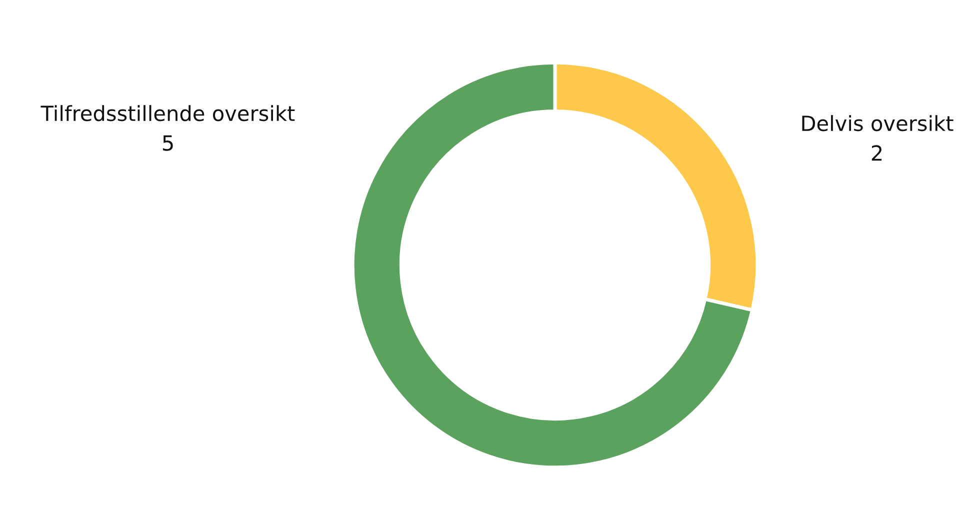  I want to click on slice-label: Delvis oversikt, so click(878, 123).